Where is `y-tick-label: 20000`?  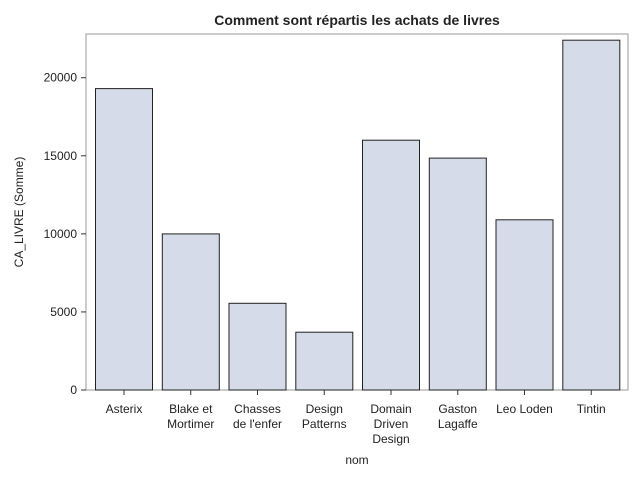 y-tick-label: 20000 is located at coordinates (61, 78).